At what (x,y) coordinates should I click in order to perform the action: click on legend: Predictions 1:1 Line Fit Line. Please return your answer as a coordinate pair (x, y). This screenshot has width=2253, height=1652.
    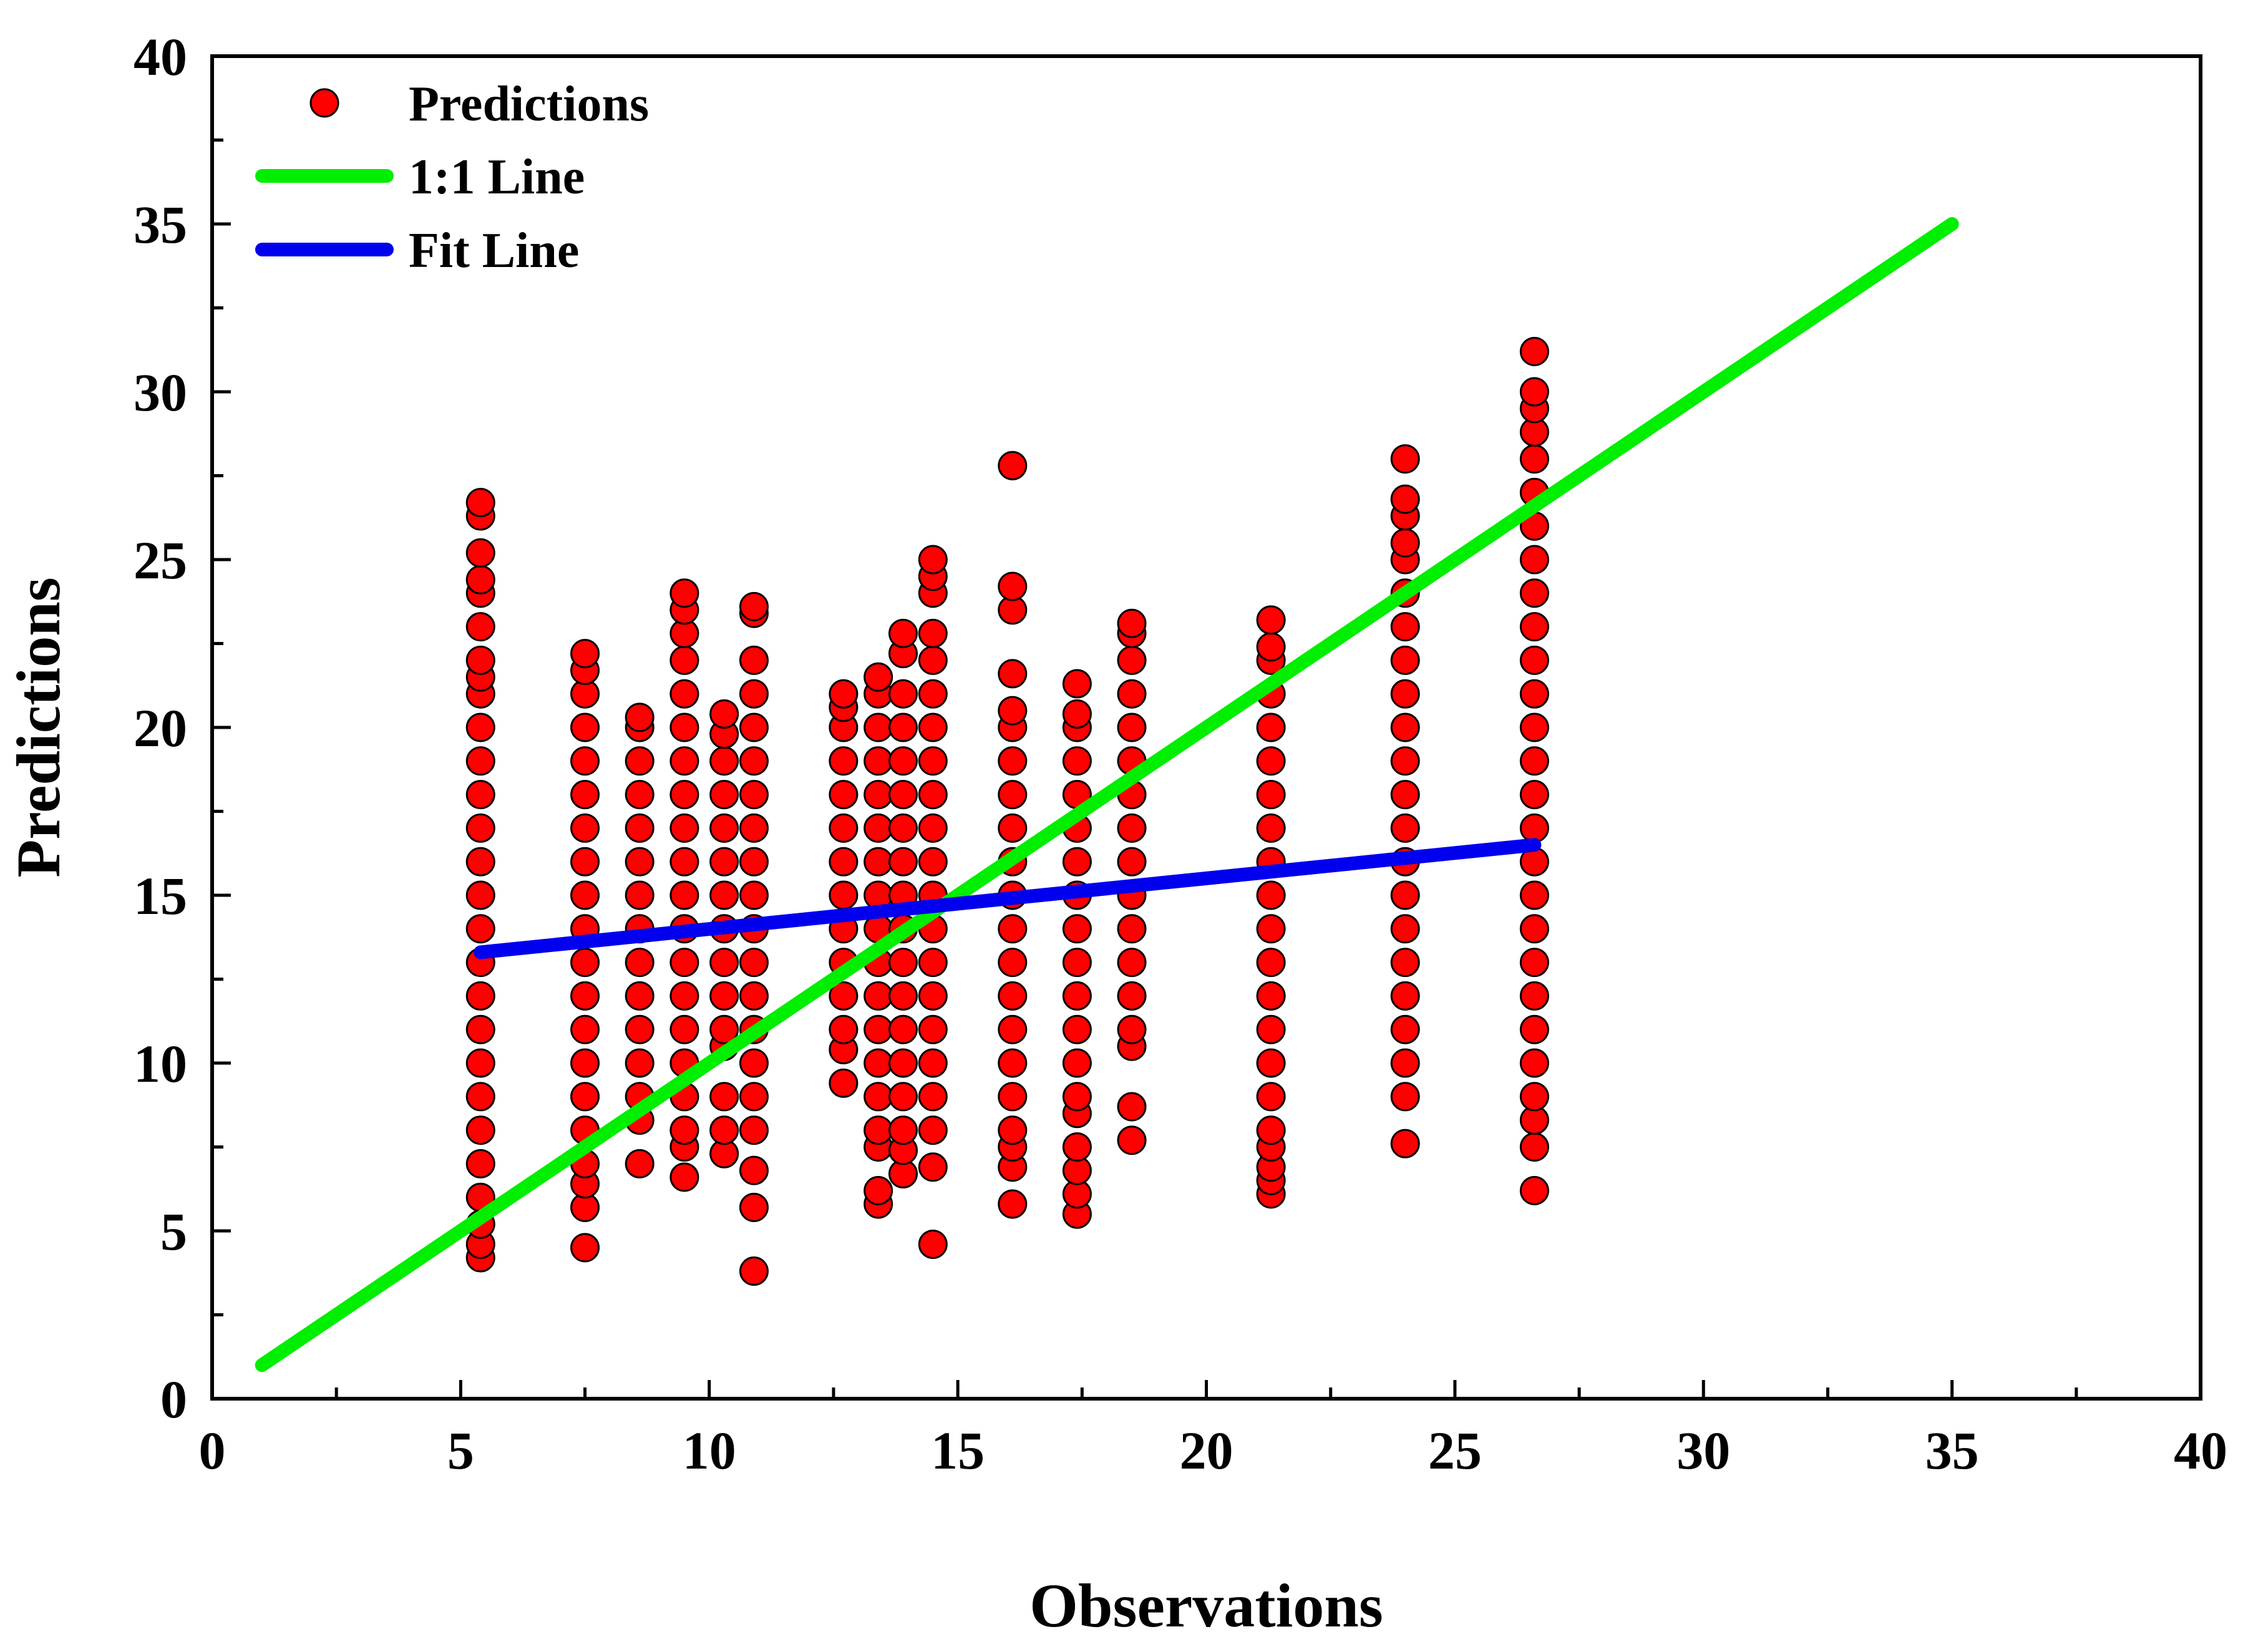
    Looking at the image, I should click on (452, 177).